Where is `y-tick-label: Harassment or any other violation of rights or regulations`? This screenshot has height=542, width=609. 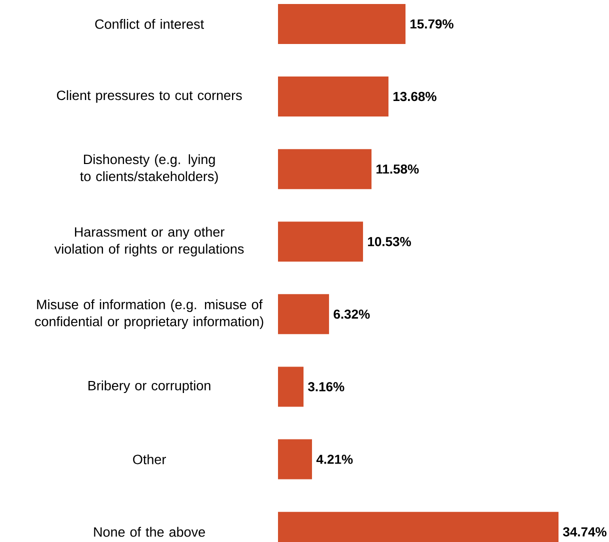
y-tick-label: Harassment or any other violation of rights or regulations is located at coordinates (149, 241).